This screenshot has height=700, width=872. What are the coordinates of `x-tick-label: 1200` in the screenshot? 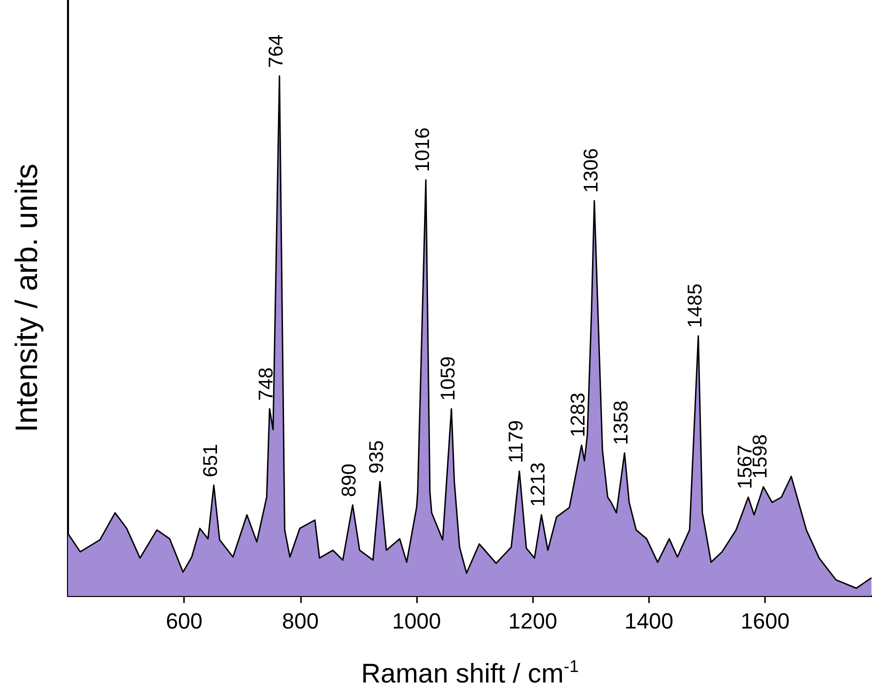 It's located at (533, 621).